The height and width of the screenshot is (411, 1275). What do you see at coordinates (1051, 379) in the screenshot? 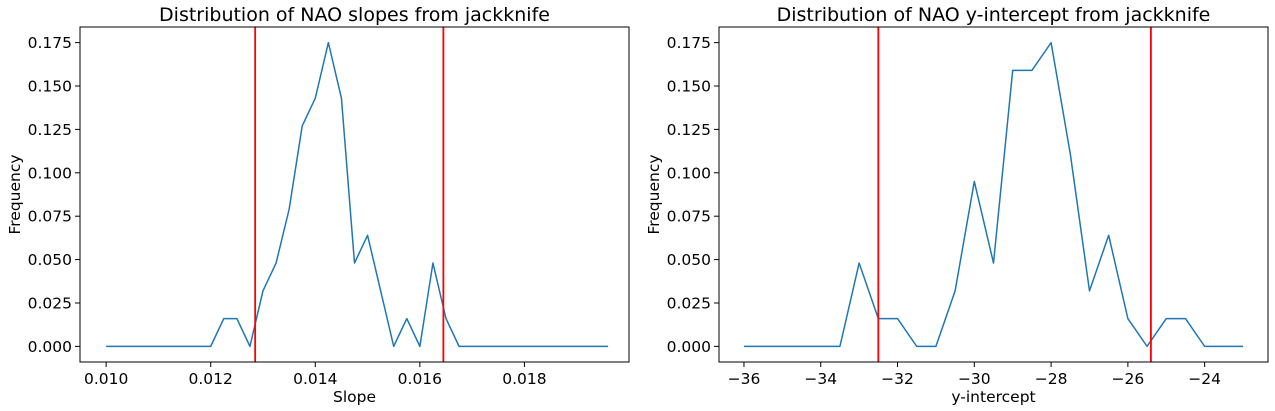
I see `x-tick-label: −28` at bounding box center [1051, 379].